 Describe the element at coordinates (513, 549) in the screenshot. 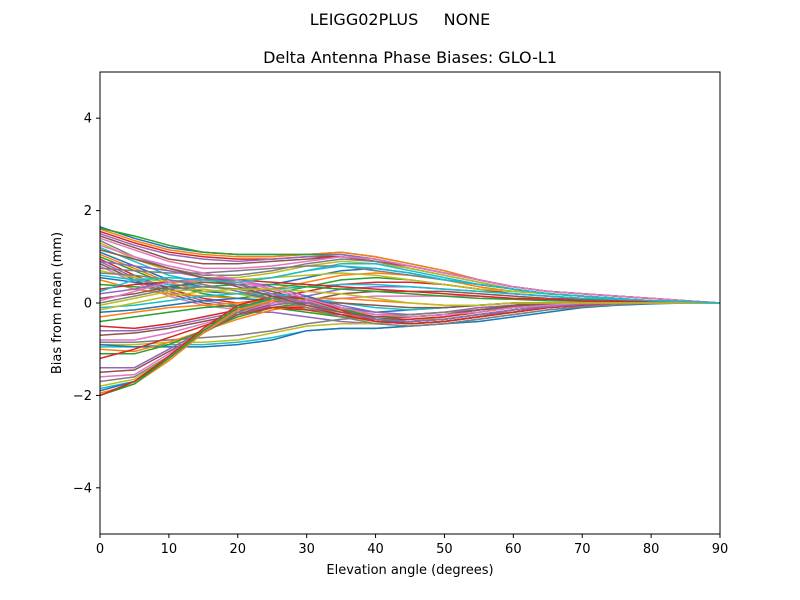

I see `x-tick-label: 60` at that location.